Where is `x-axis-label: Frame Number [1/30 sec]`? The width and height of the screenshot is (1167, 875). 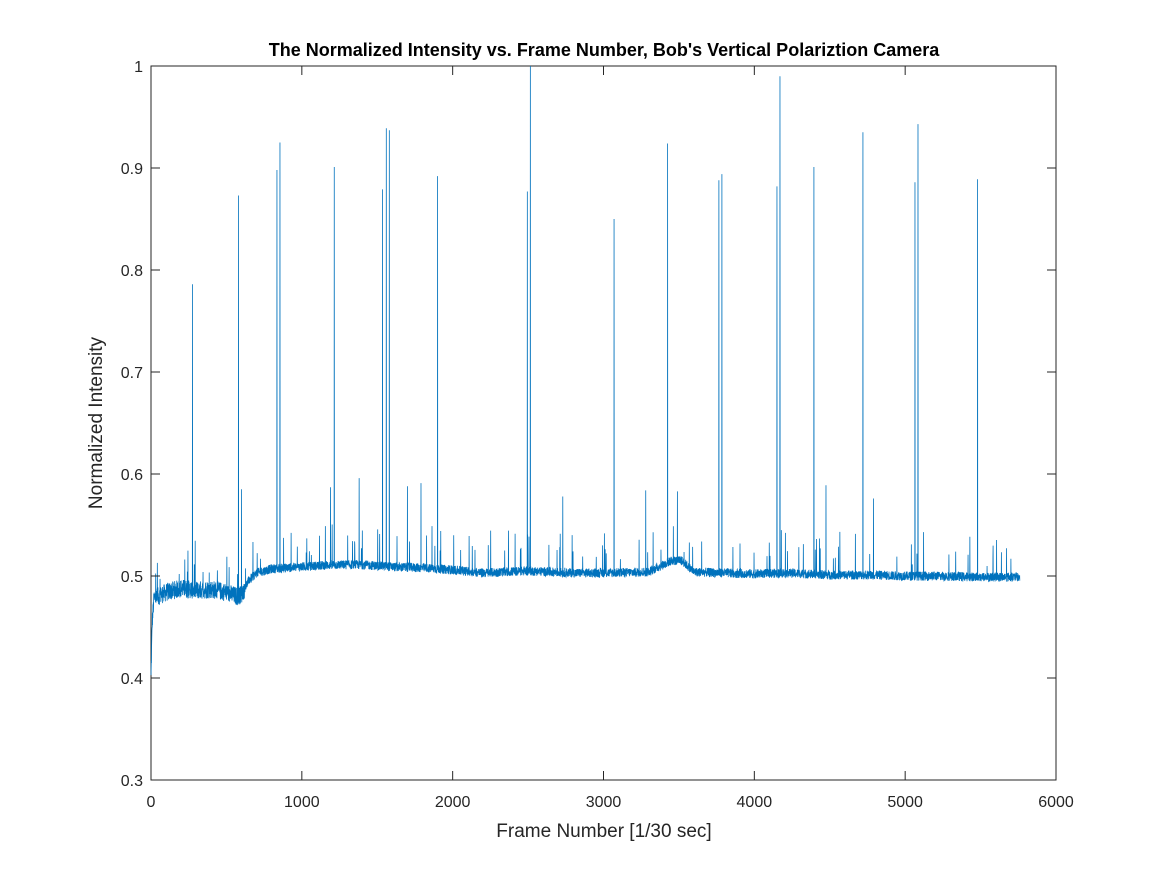
x-axis-label: Frame Number [1/30 sec] is located at coordinates (603, 831).